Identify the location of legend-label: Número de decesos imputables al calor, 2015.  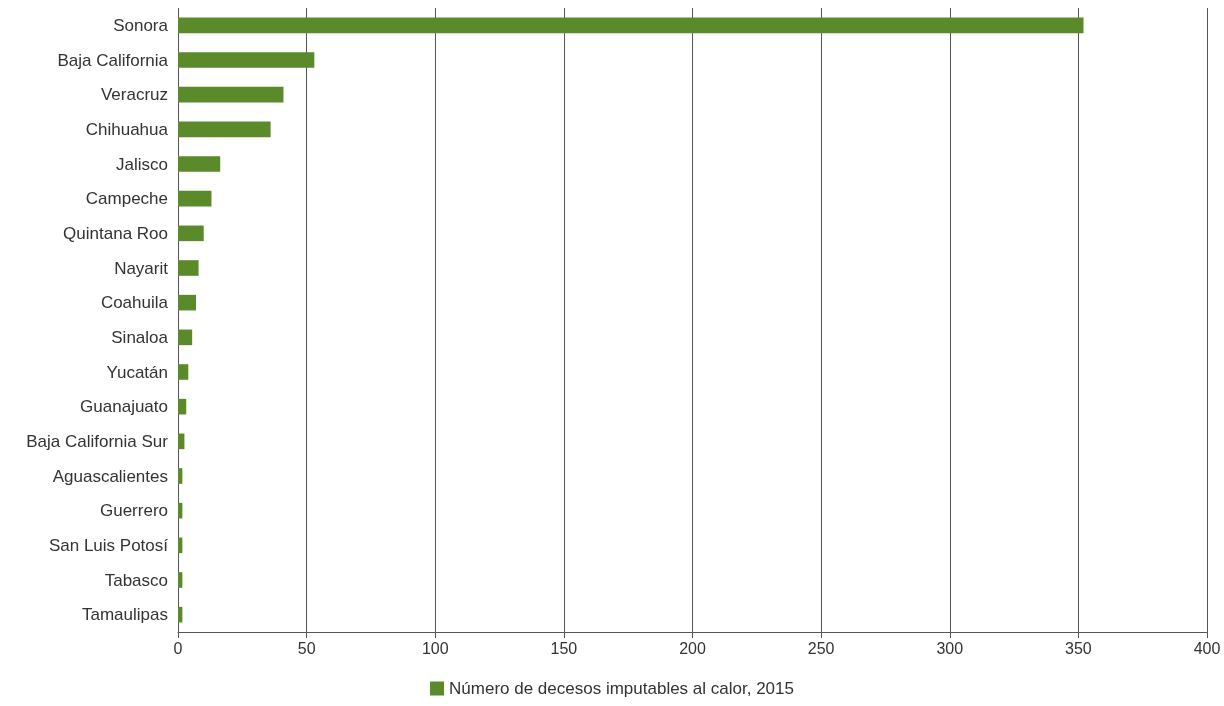
(621, 688).